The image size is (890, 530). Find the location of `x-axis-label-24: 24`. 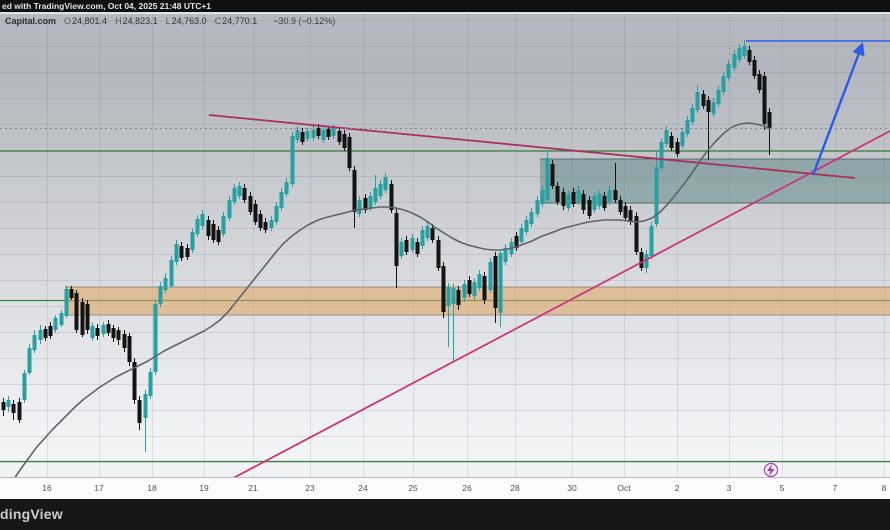

x-axis-label-24: 24 is located at coordinates (363, 488).